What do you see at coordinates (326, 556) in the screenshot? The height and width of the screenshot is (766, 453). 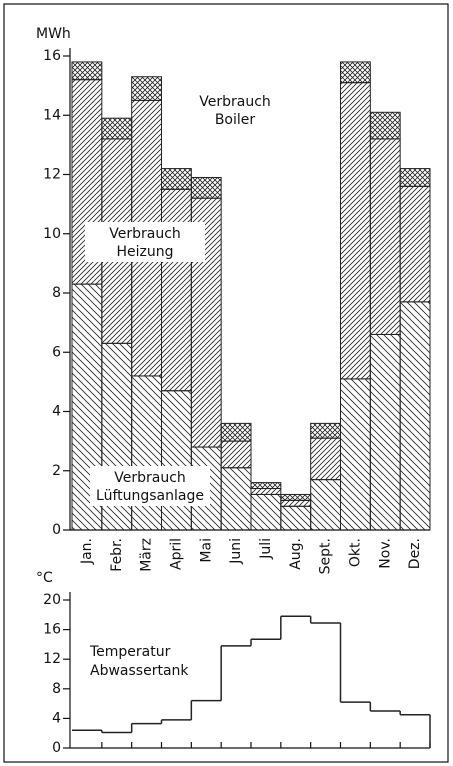 I see `x-tick-label: Sept.` at bounding box center [326, 556].